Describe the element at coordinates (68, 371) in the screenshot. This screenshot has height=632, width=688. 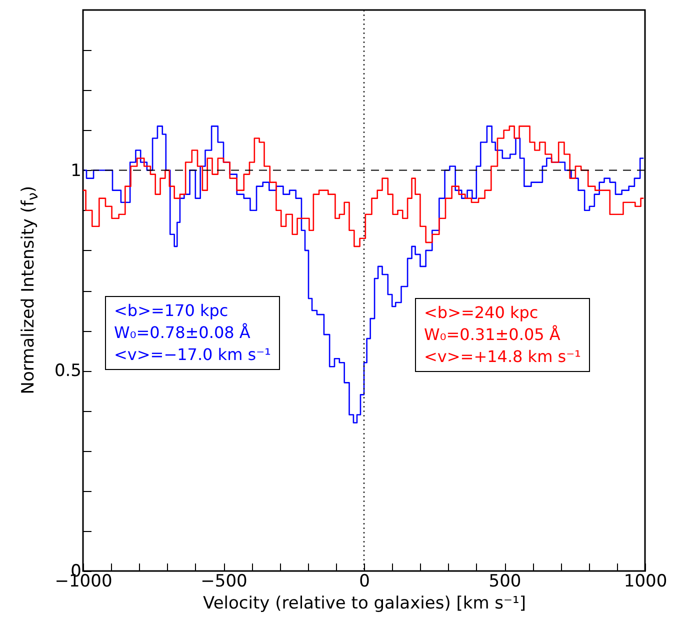
I see `y-tick-label: 0.5` at that location.